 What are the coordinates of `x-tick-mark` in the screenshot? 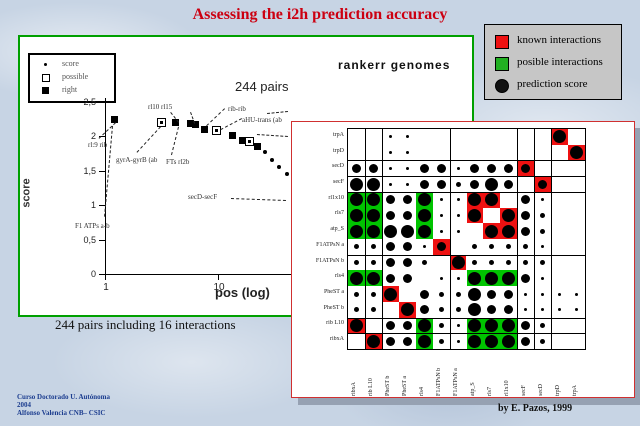 It's located at (105, 277).